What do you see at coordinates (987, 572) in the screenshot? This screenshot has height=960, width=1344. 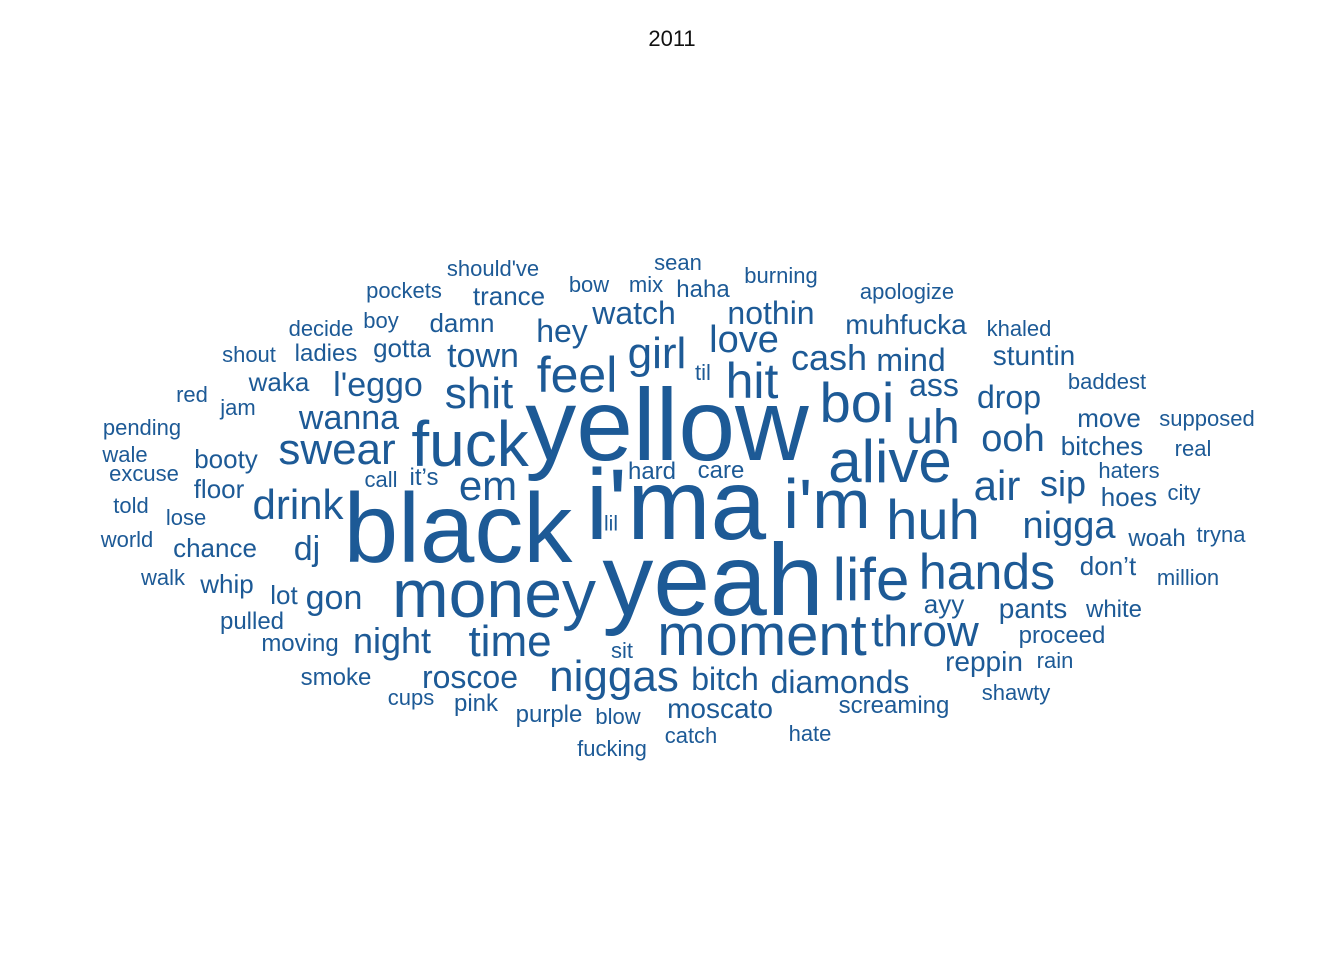 I see `word-12: hands` at bounding box center [987, 572].